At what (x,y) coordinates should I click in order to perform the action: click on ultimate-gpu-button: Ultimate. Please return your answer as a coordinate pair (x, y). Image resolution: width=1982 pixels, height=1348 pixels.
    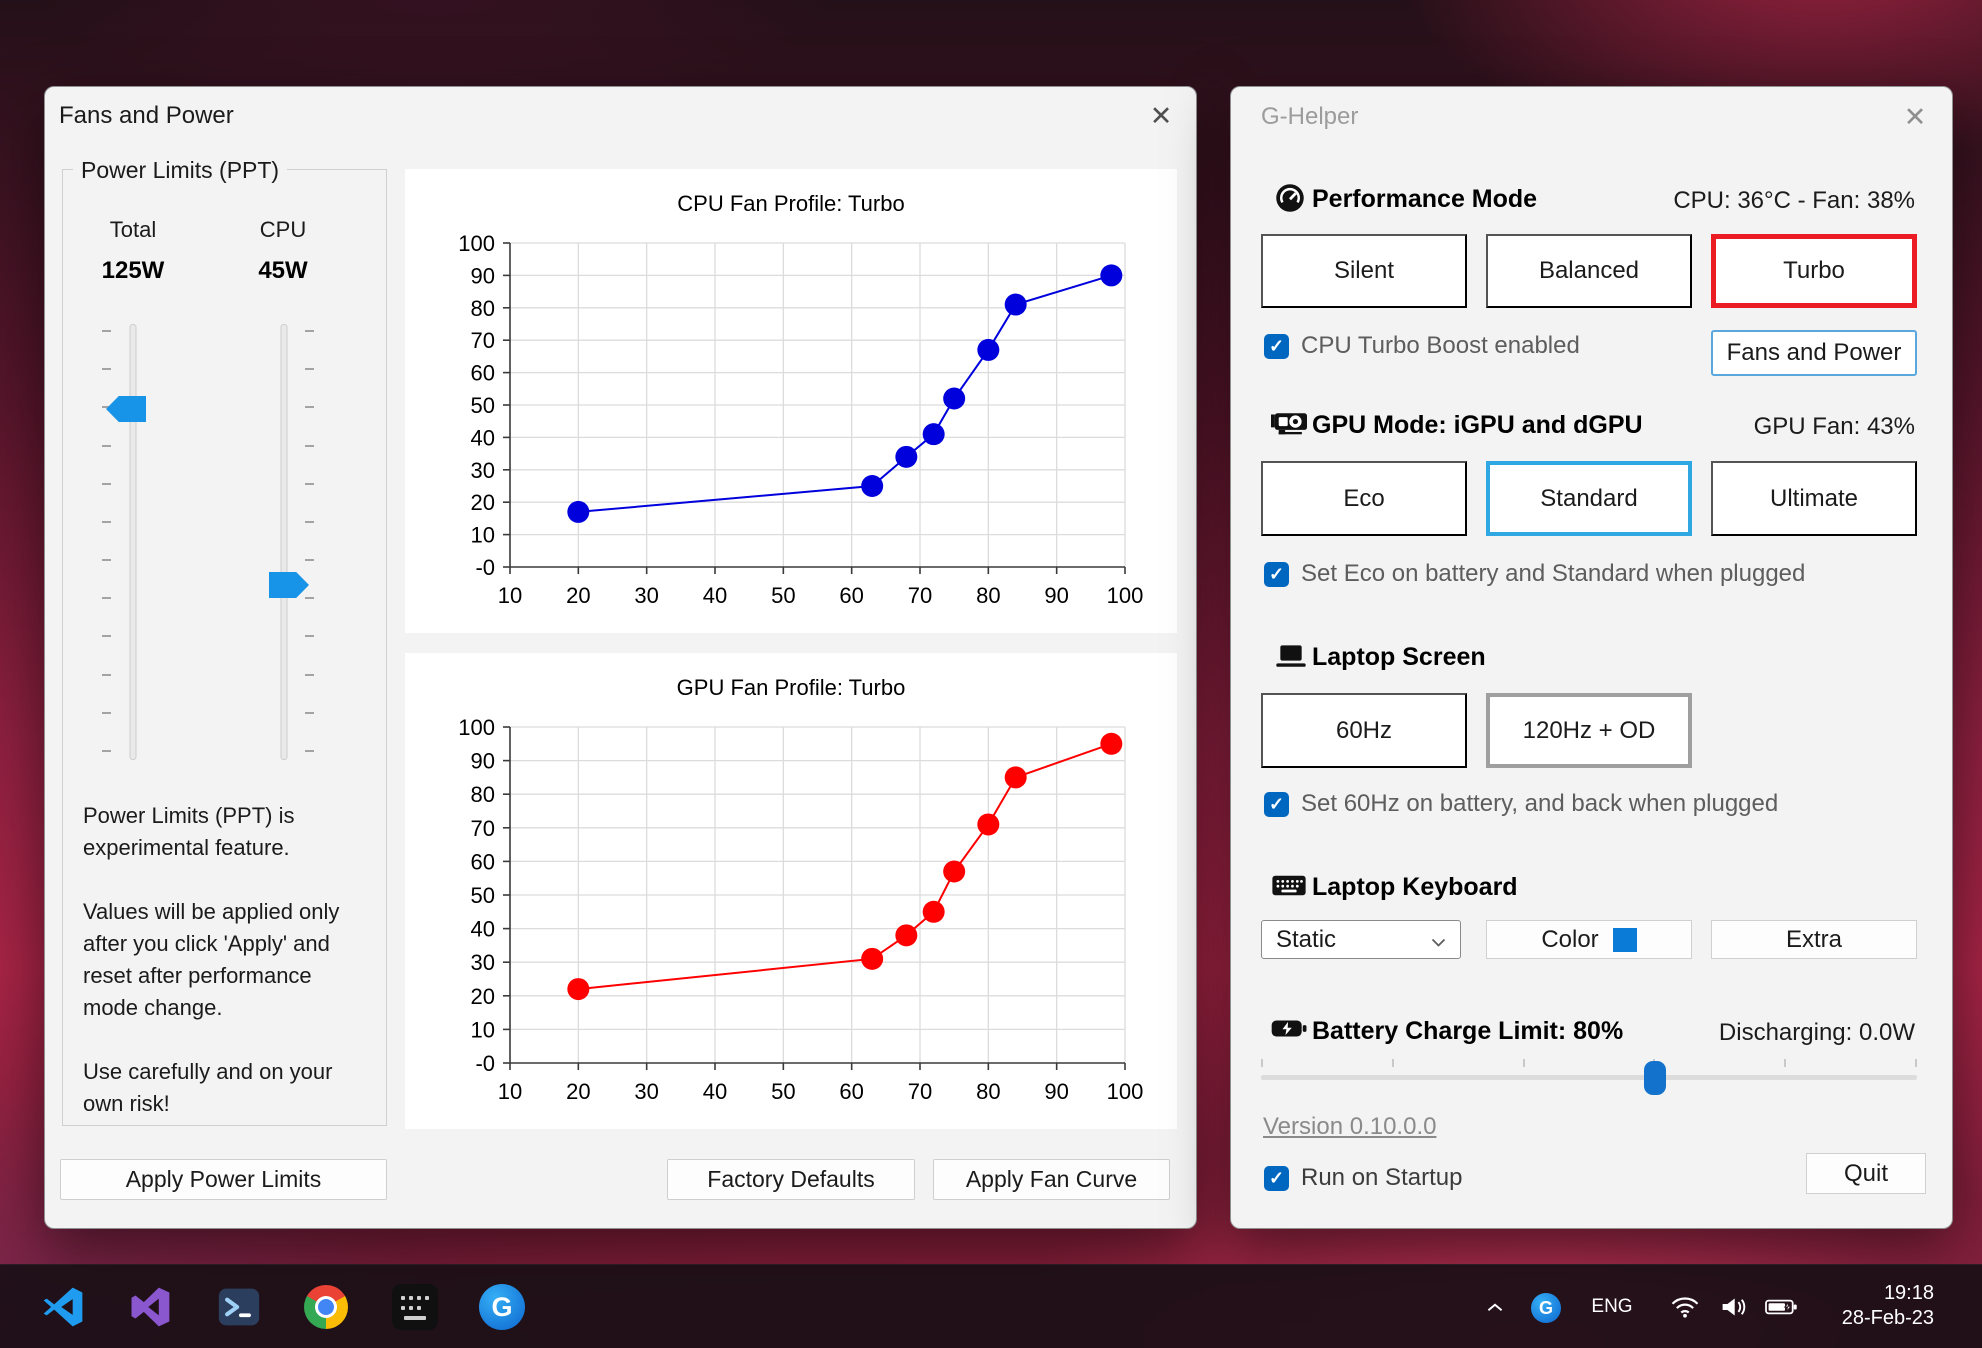
    Looking at the image, I should click on (1814, 498).